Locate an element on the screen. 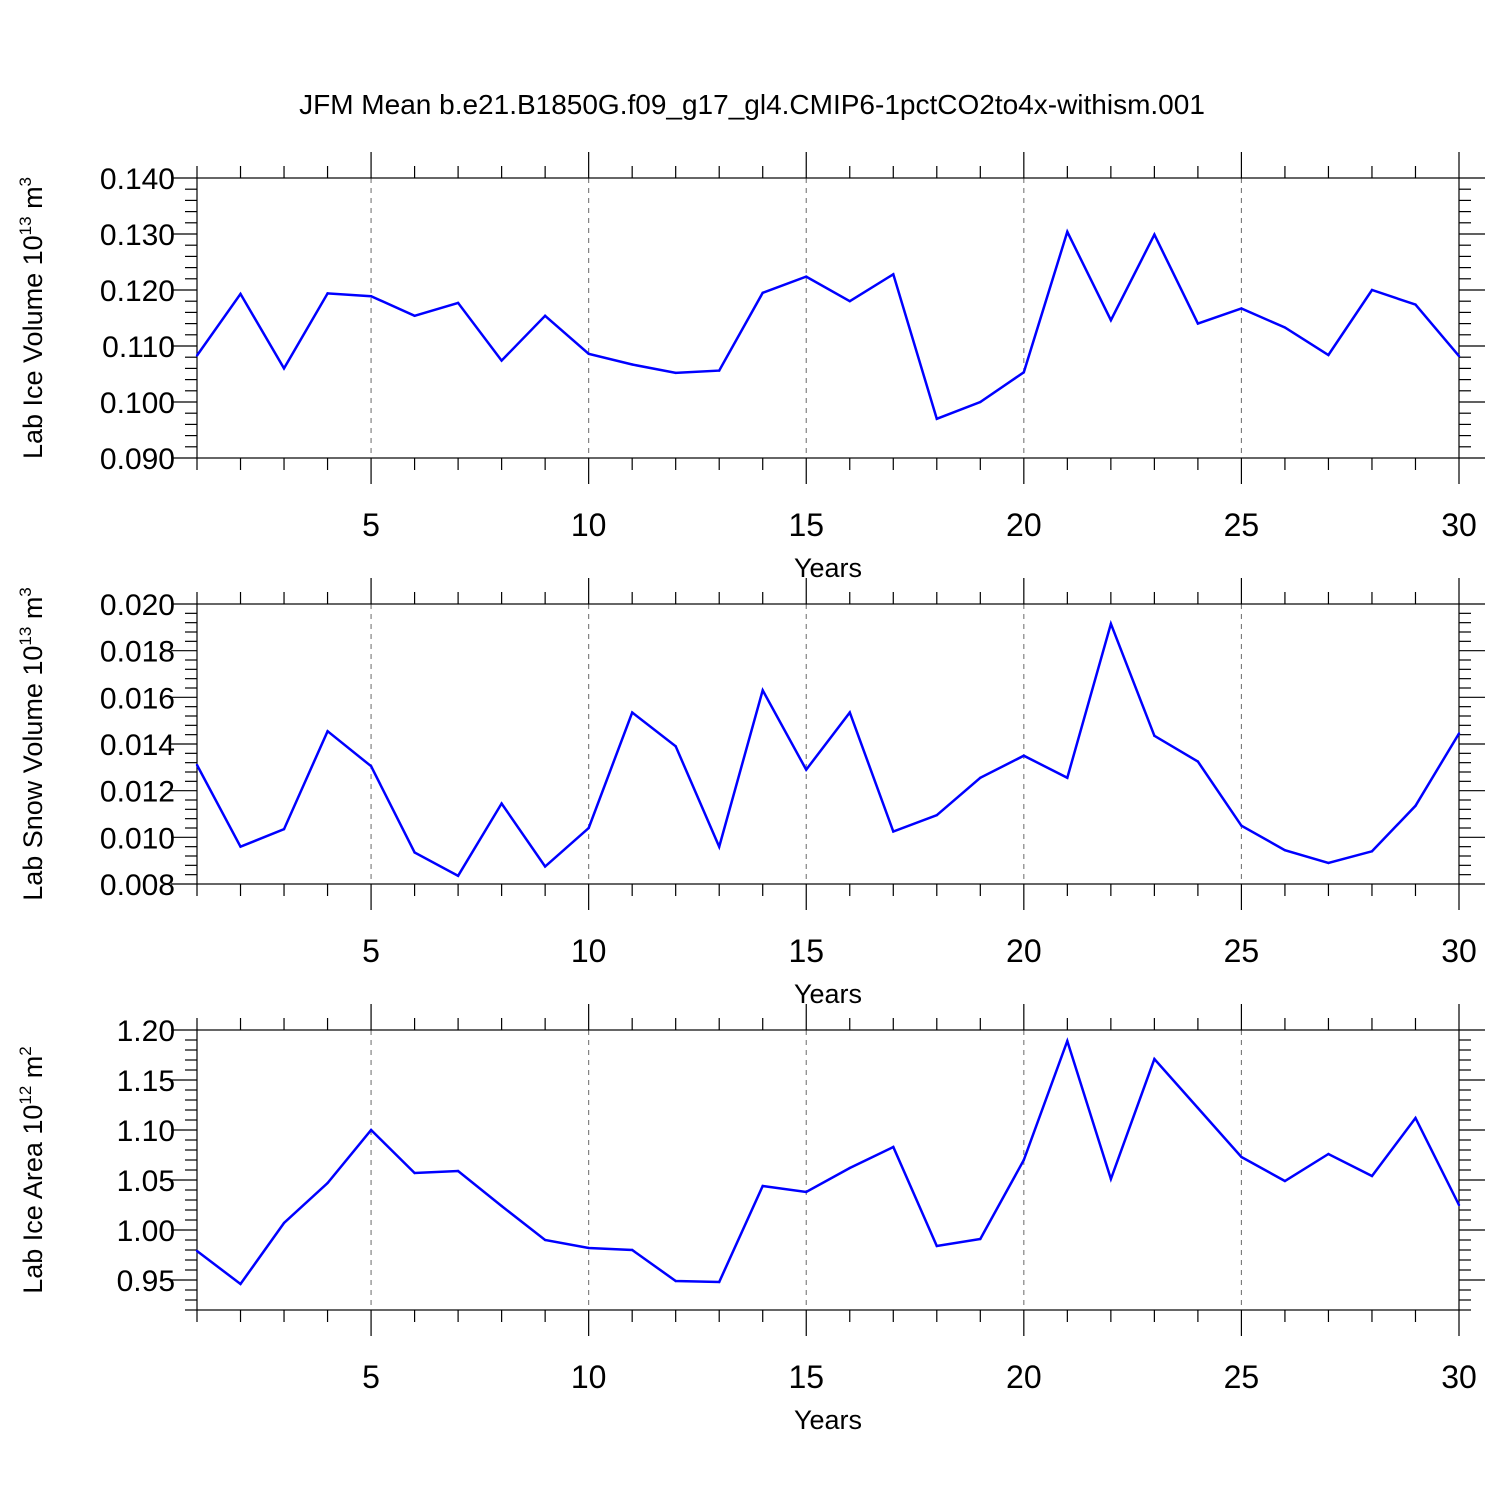 The height and width of the screenshot is (1500, 1500). x-tick-label: 10 is located at coordinates (589, 525).